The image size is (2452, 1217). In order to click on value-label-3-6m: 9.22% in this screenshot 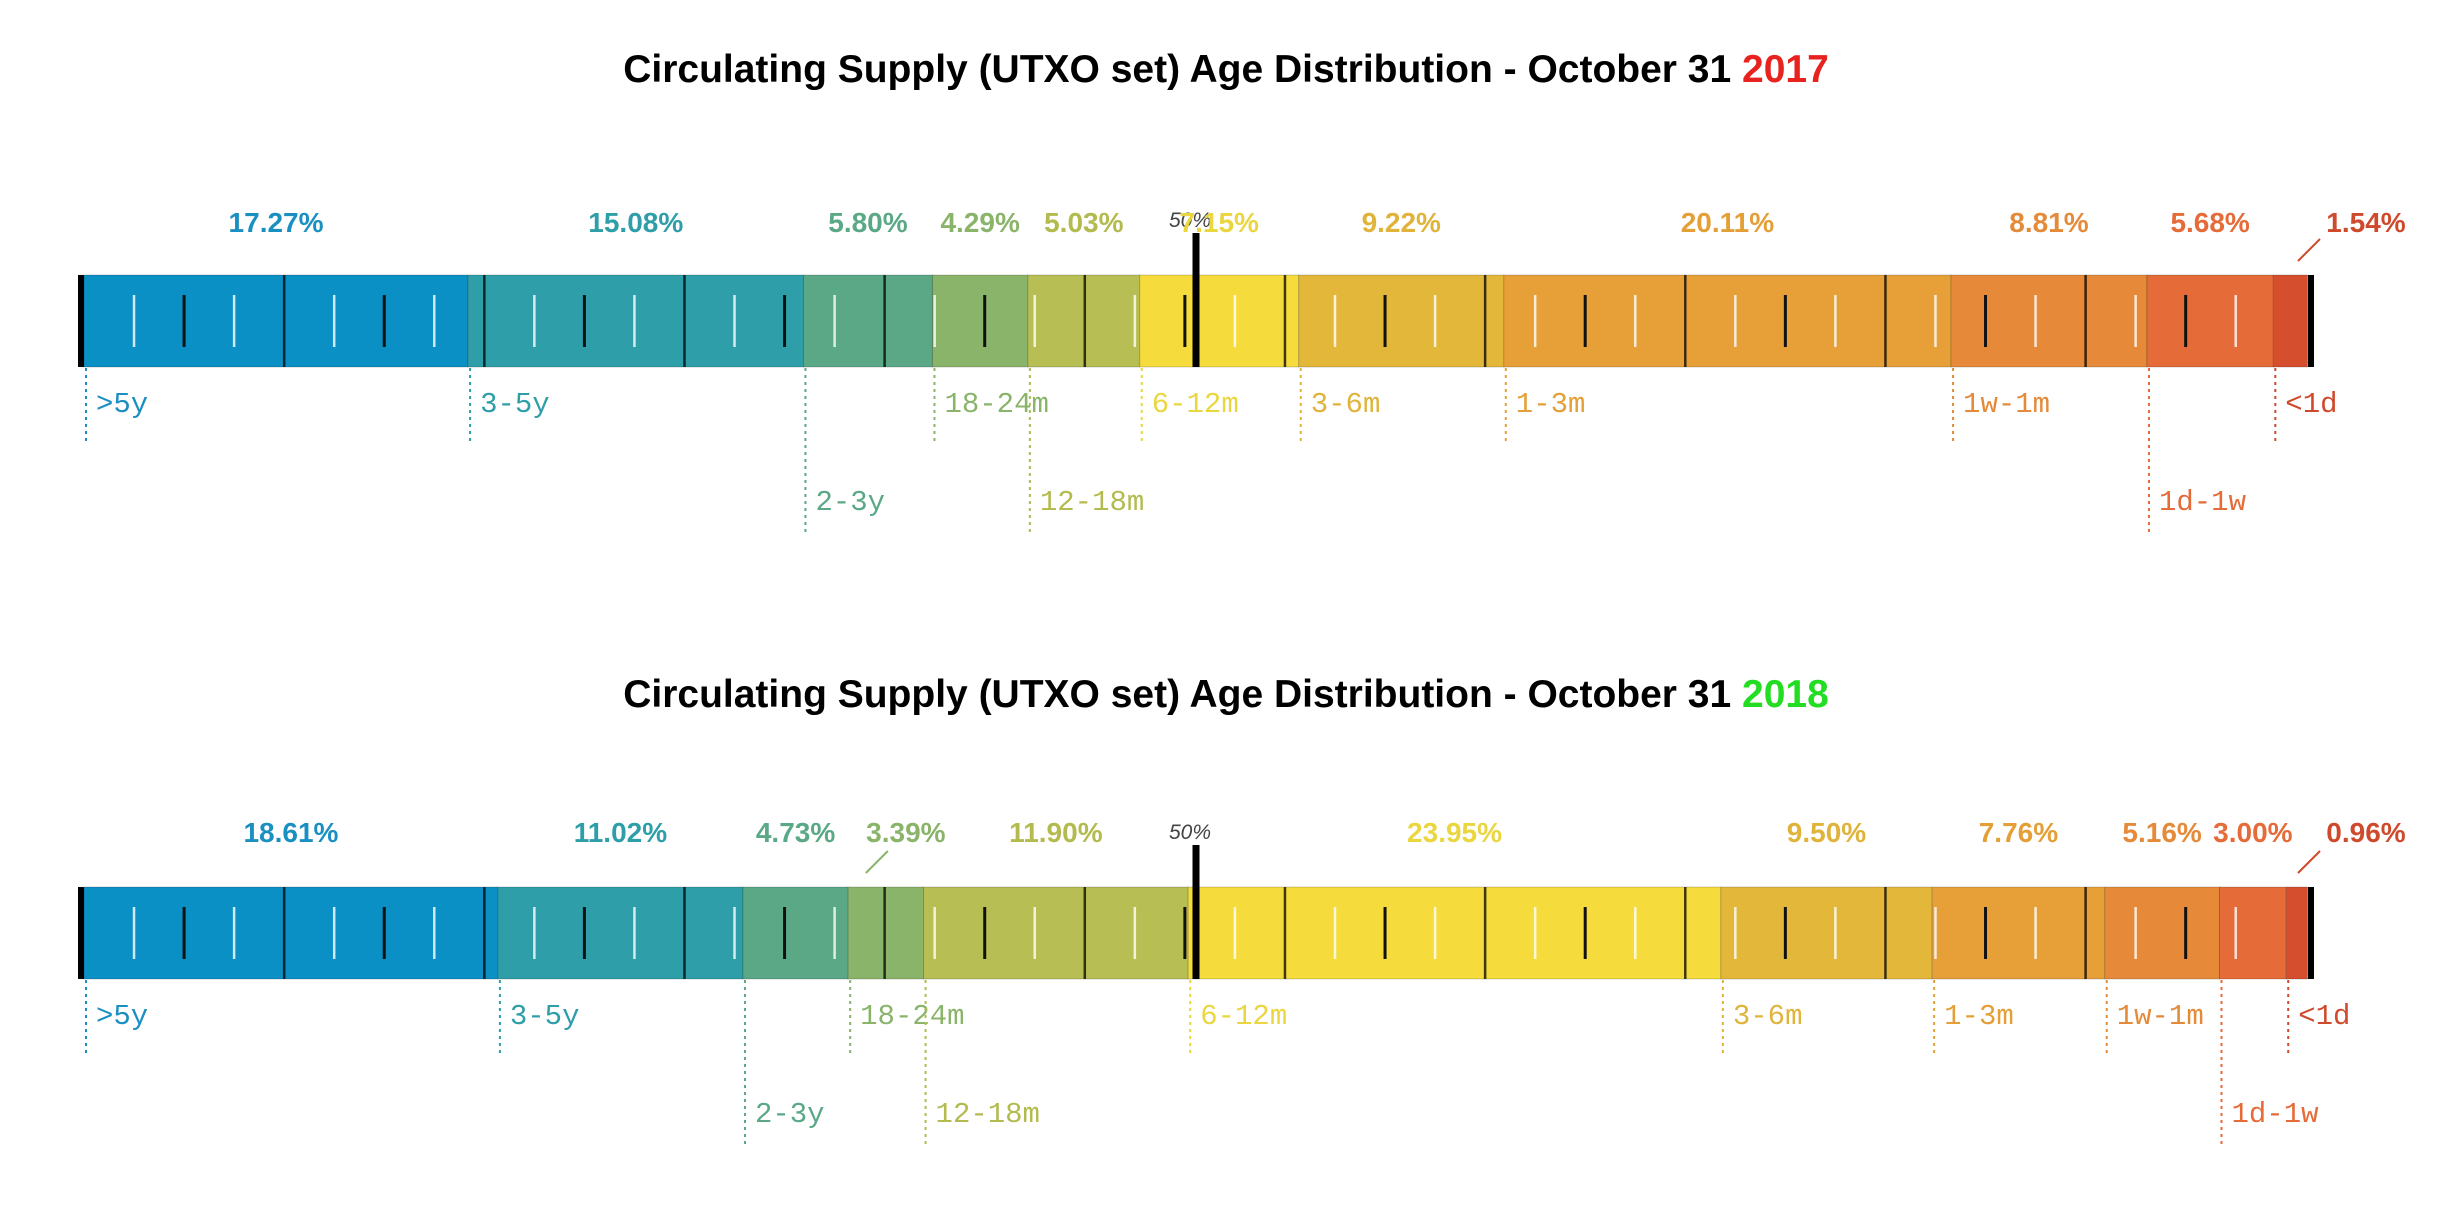, I will do `click(1401, 222)`.